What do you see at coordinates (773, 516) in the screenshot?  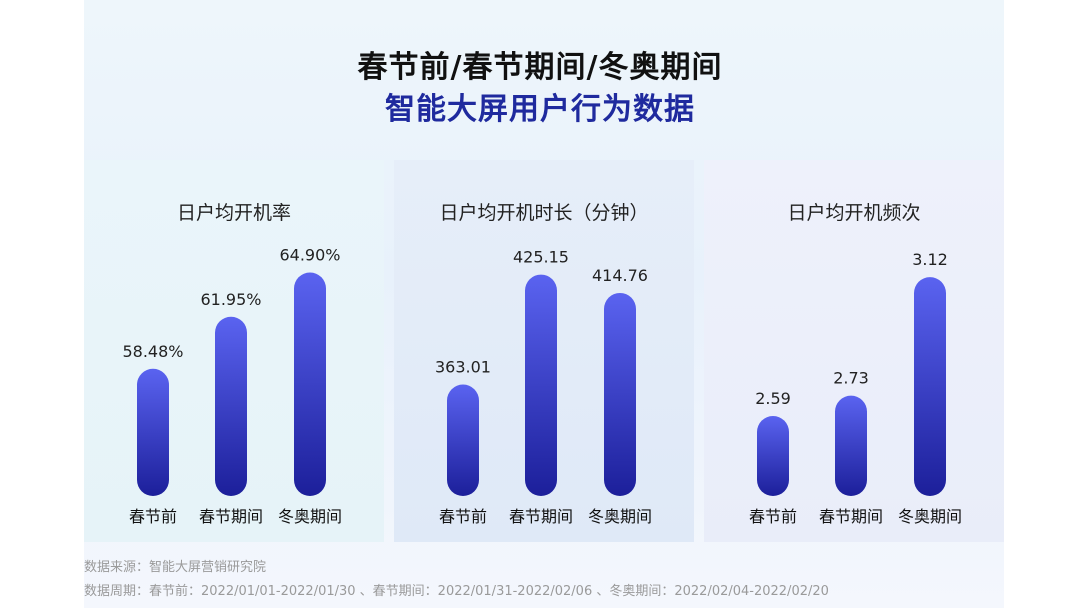 I see `category-label-open-frequency-0: 春节前` at bounding box center [773, 516].